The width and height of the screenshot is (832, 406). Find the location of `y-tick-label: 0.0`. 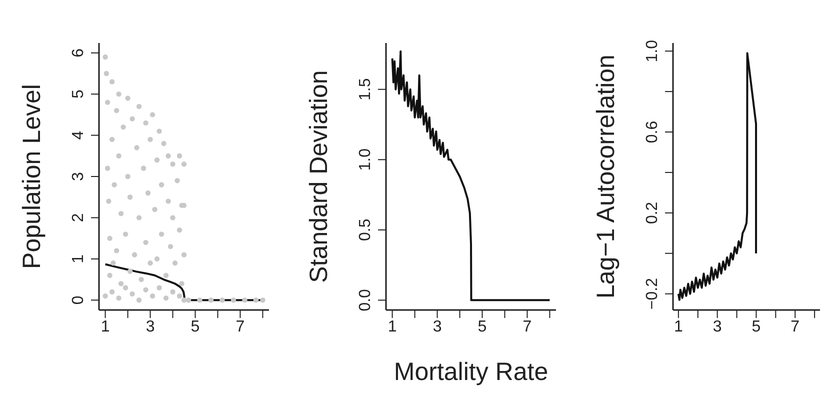

y-tick-label: 0.0 is located at coordinates (365, 300).